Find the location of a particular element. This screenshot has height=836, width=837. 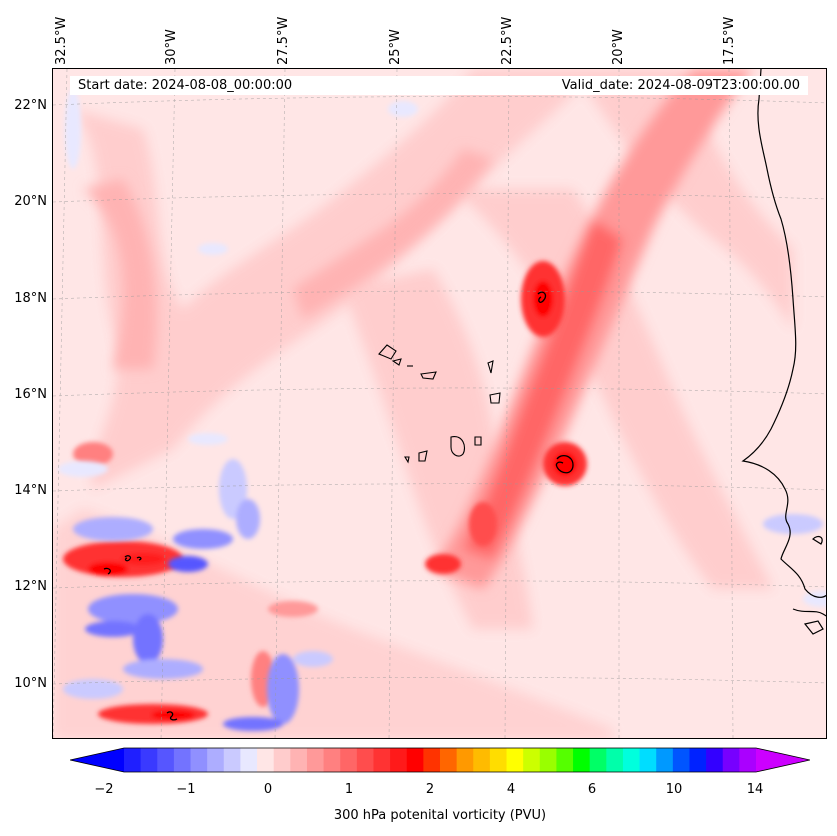

lat-label: 14°N is located at coordinates (30, 490).